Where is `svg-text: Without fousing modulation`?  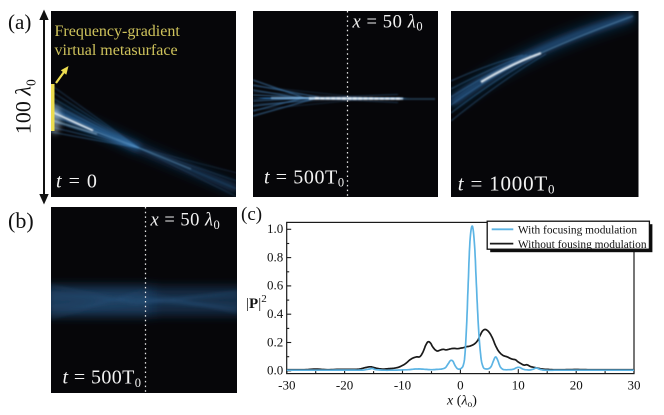
svg-text: Without fousing modulation is located at coordinates (582, 245).